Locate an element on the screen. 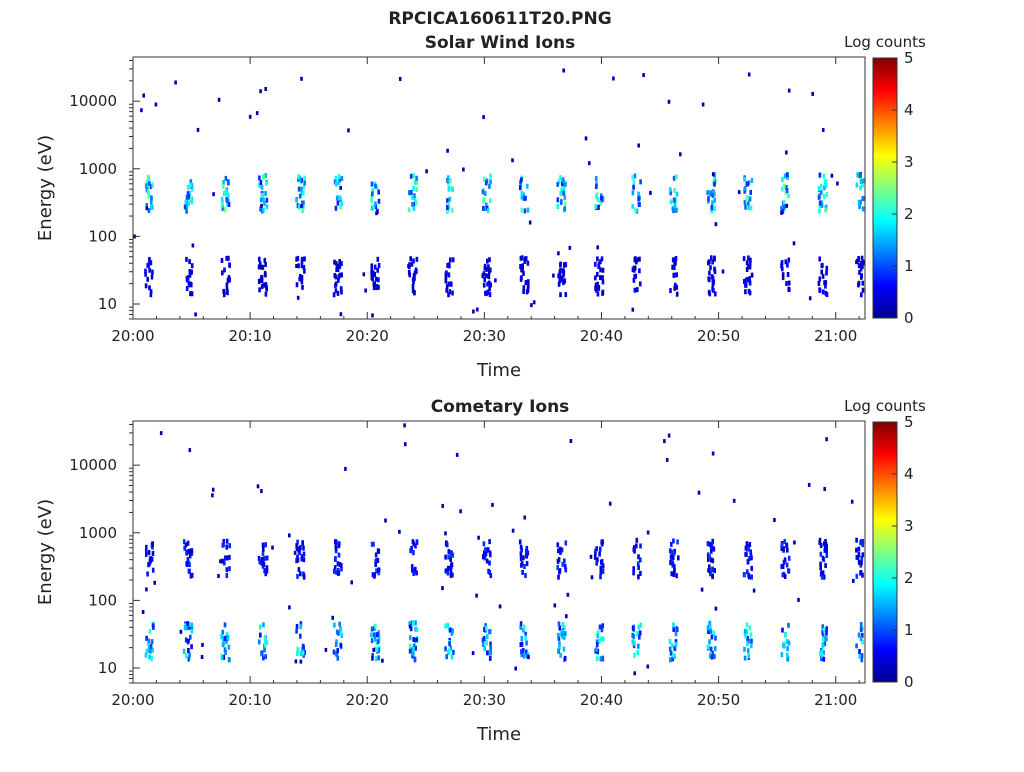 The image size is (1024, 772). colorbar: 0 1 2 3 4 5 is located at coordinates (893, 552).